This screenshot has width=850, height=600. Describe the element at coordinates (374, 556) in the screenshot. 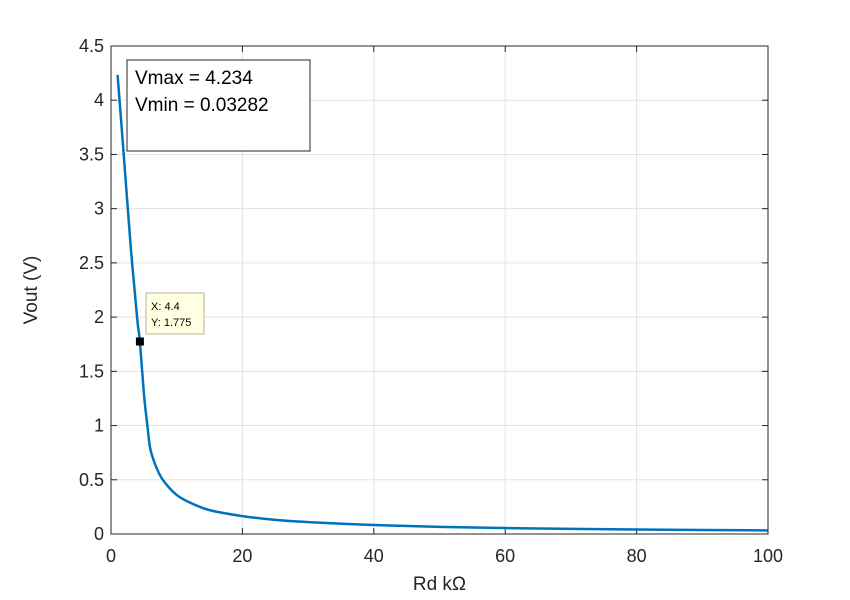

I see `x-tick-label: 40` at that location.